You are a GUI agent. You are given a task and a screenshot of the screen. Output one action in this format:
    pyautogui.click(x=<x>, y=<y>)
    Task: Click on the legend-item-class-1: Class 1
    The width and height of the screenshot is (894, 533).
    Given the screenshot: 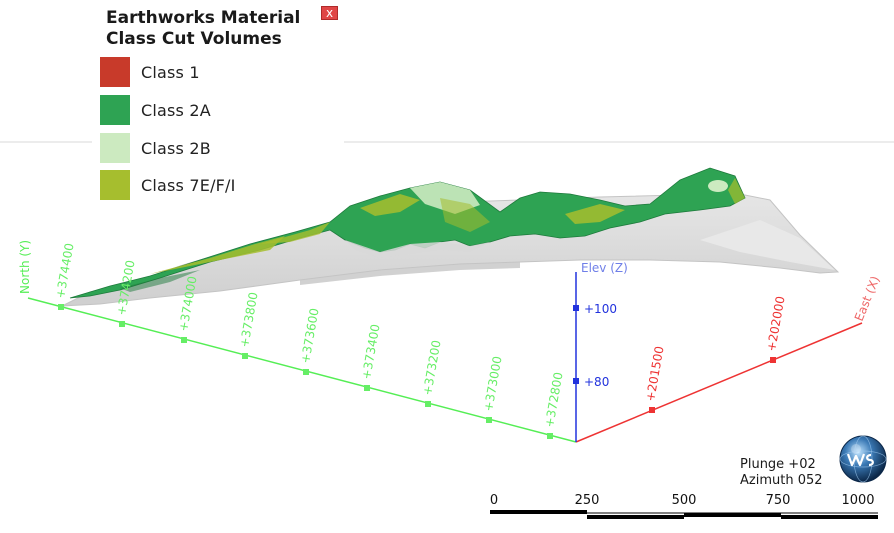 What is the action you would take?
    pyautogui.click(x=215, y=72)
    